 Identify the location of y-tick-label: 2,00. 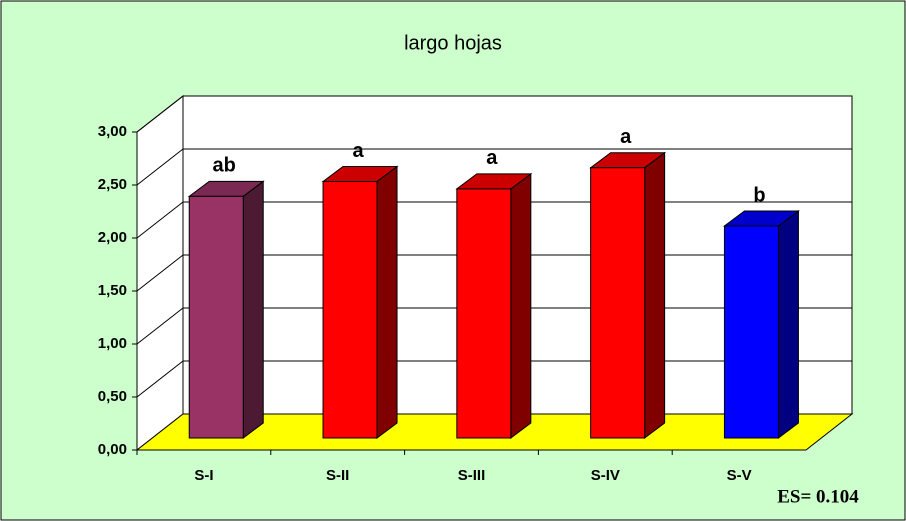
(112, 237).